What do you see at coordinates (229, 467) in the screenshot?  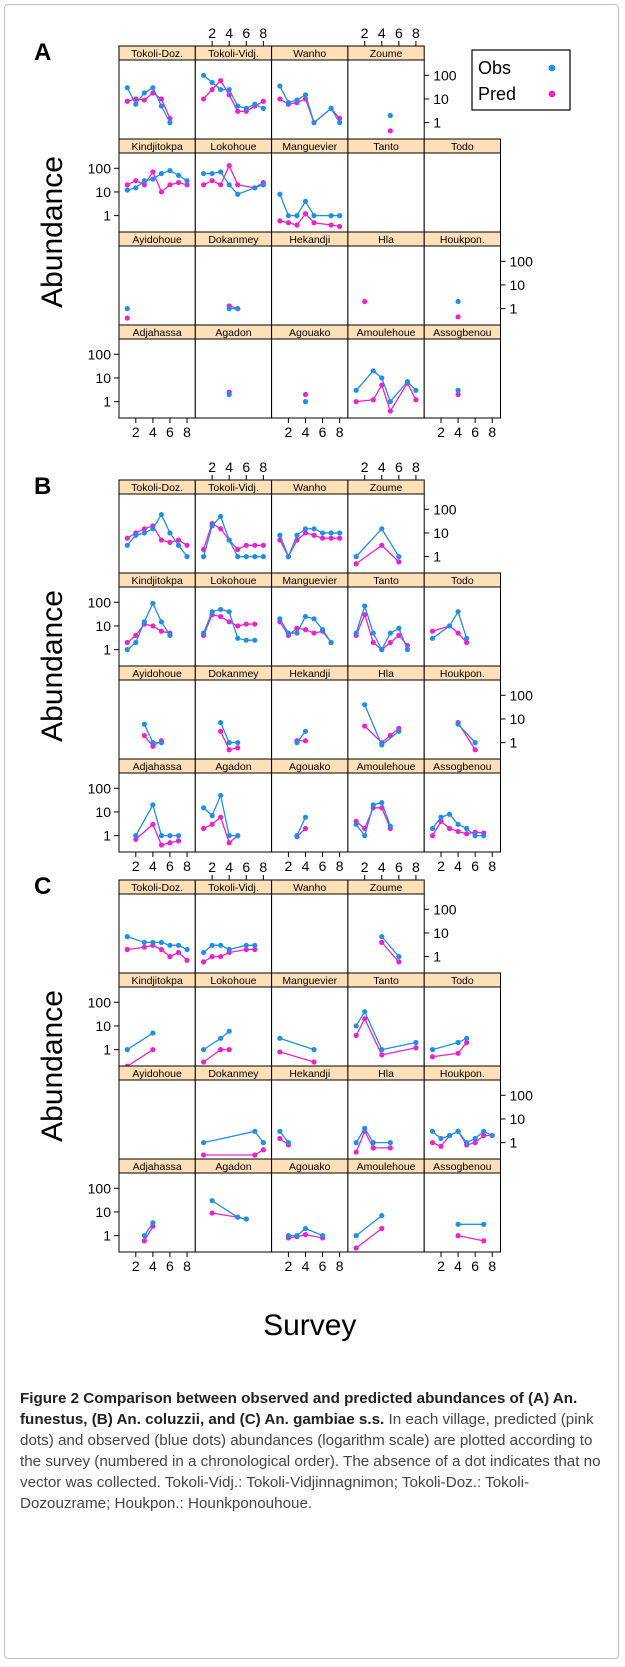 I see `panel-b-xtick-label-tokoli-vidj-4: 4` at bounding box center [229, 467].